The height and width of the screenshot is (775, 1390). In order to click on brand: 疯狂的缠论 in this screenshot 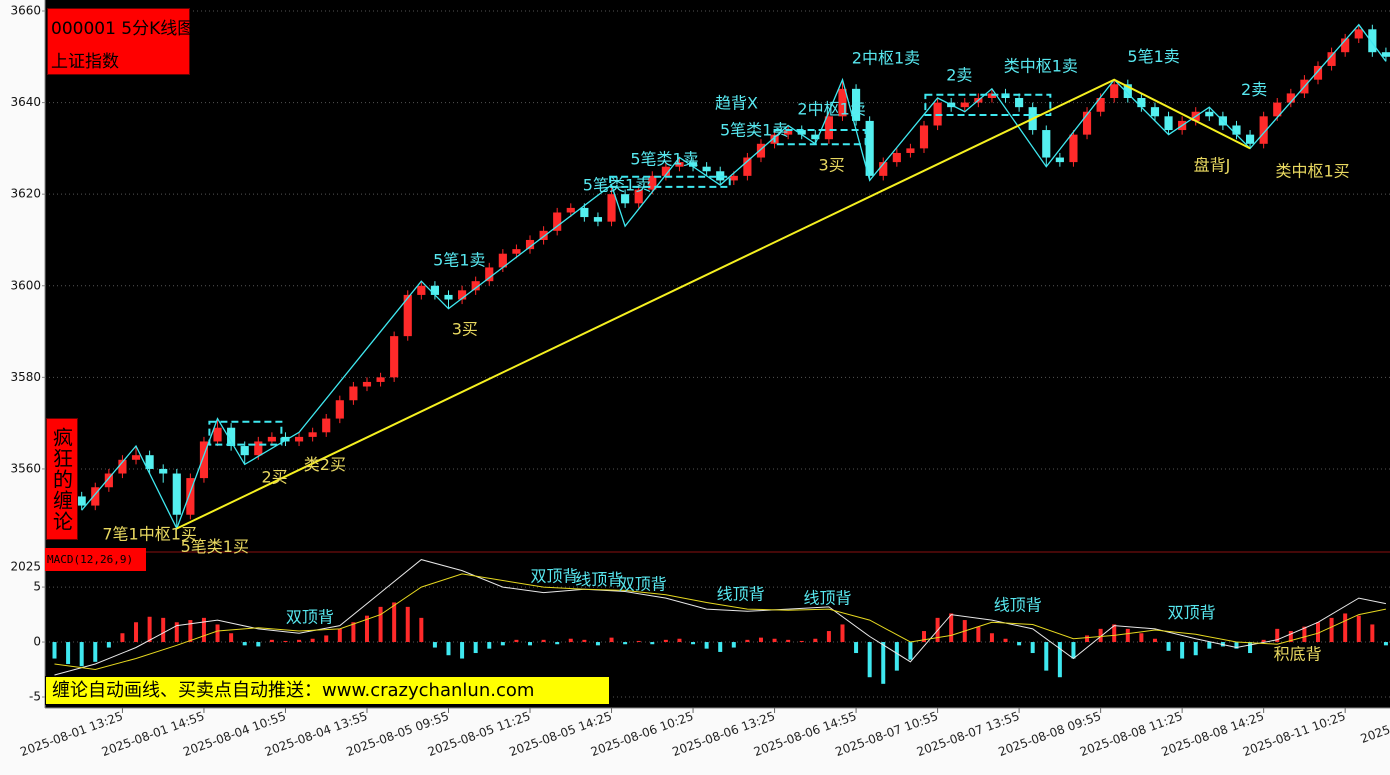, I will do `click(62, 479)`.